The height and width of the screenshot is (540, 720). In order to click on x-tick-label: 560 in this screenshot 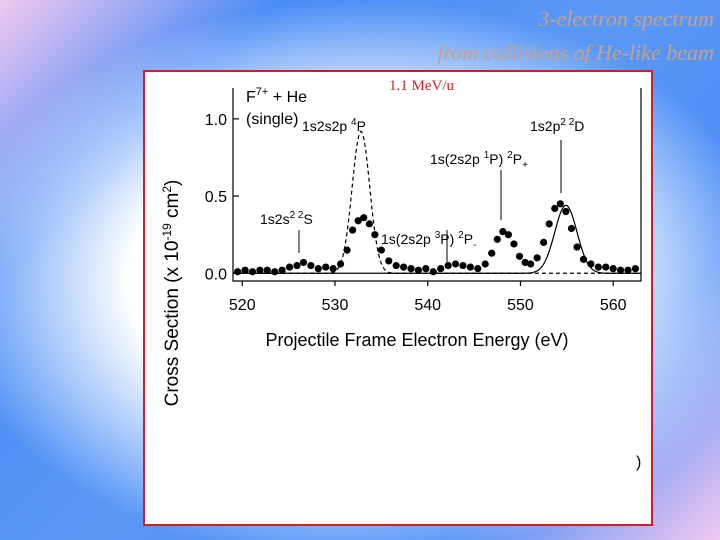, I will do `click(613, 305)`.